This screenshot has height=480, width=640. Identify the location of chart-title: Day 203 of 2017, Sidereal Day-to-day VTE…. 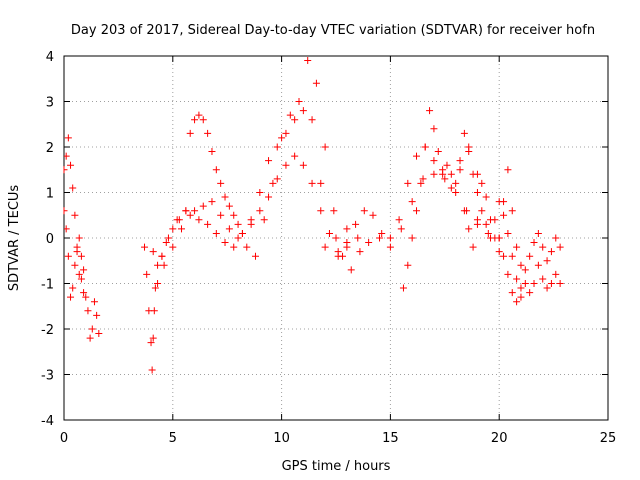
(333, 30).